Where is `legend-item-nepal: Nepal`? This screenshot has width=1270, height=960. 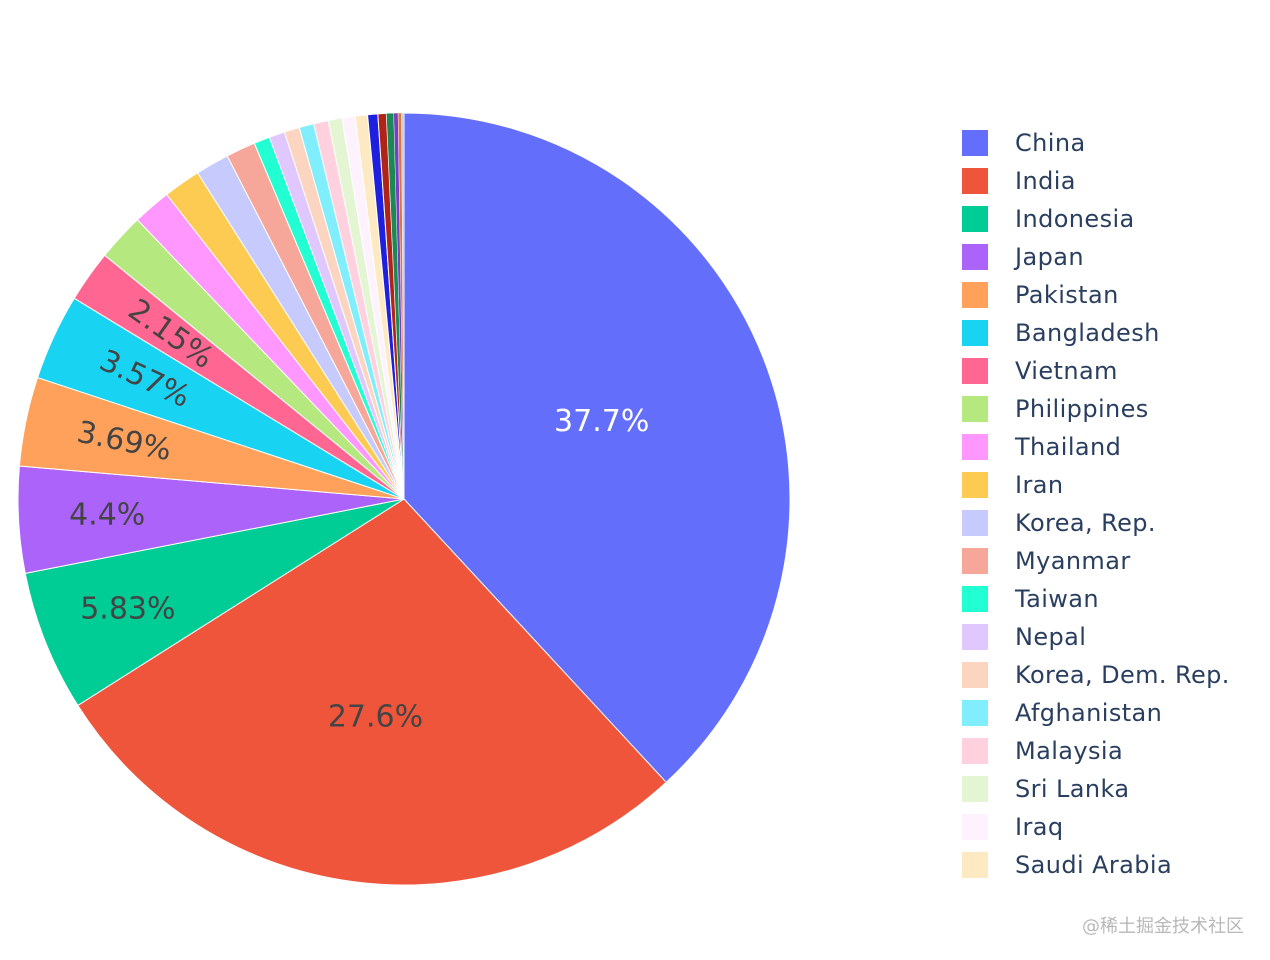 legend-item-nepal: Nepal is located at coordinates (1096, 637).